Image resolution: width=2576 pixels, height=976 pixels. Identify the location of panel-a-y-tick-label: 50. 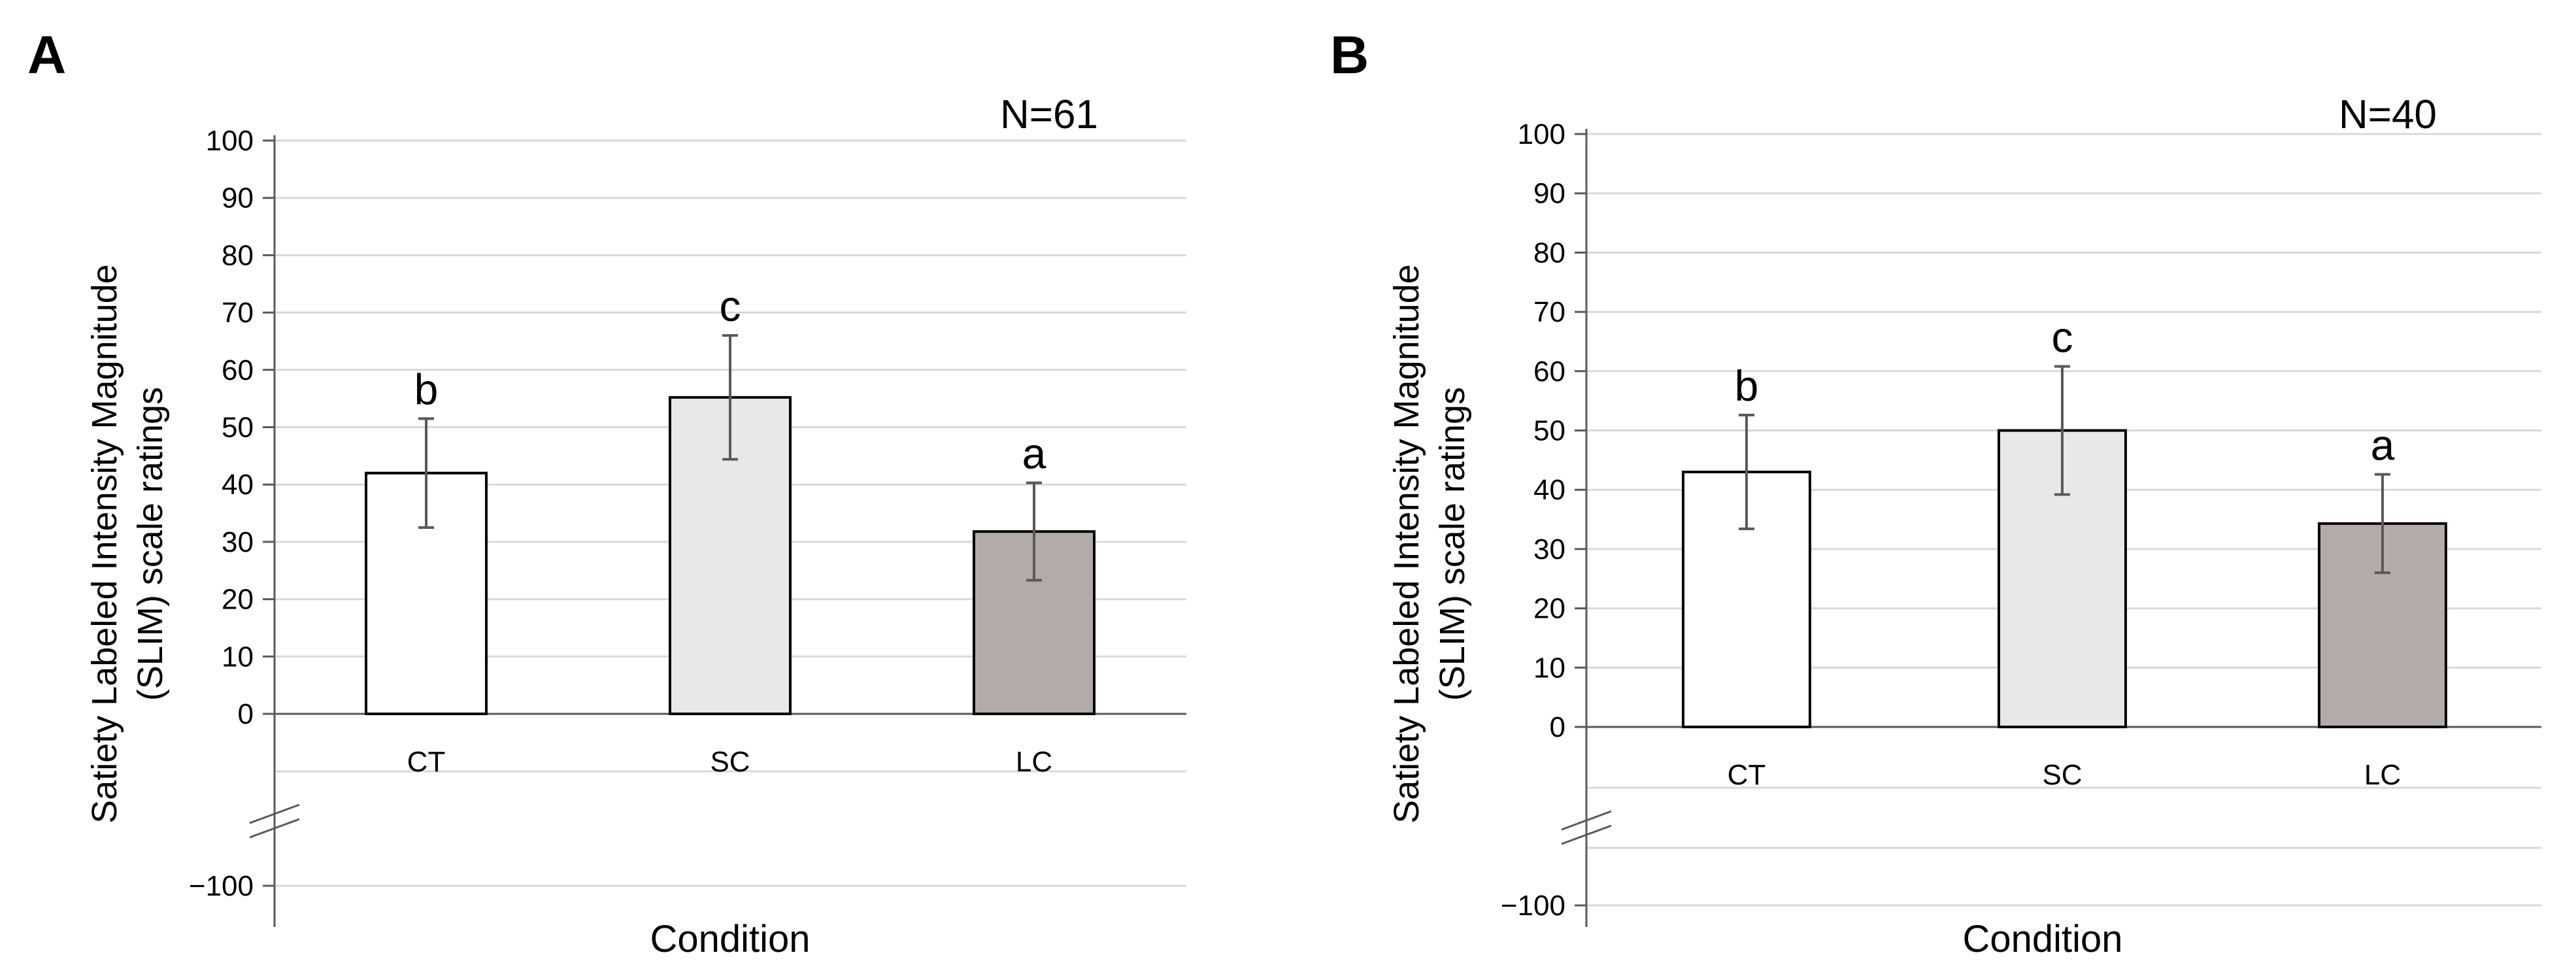
(238, 428).